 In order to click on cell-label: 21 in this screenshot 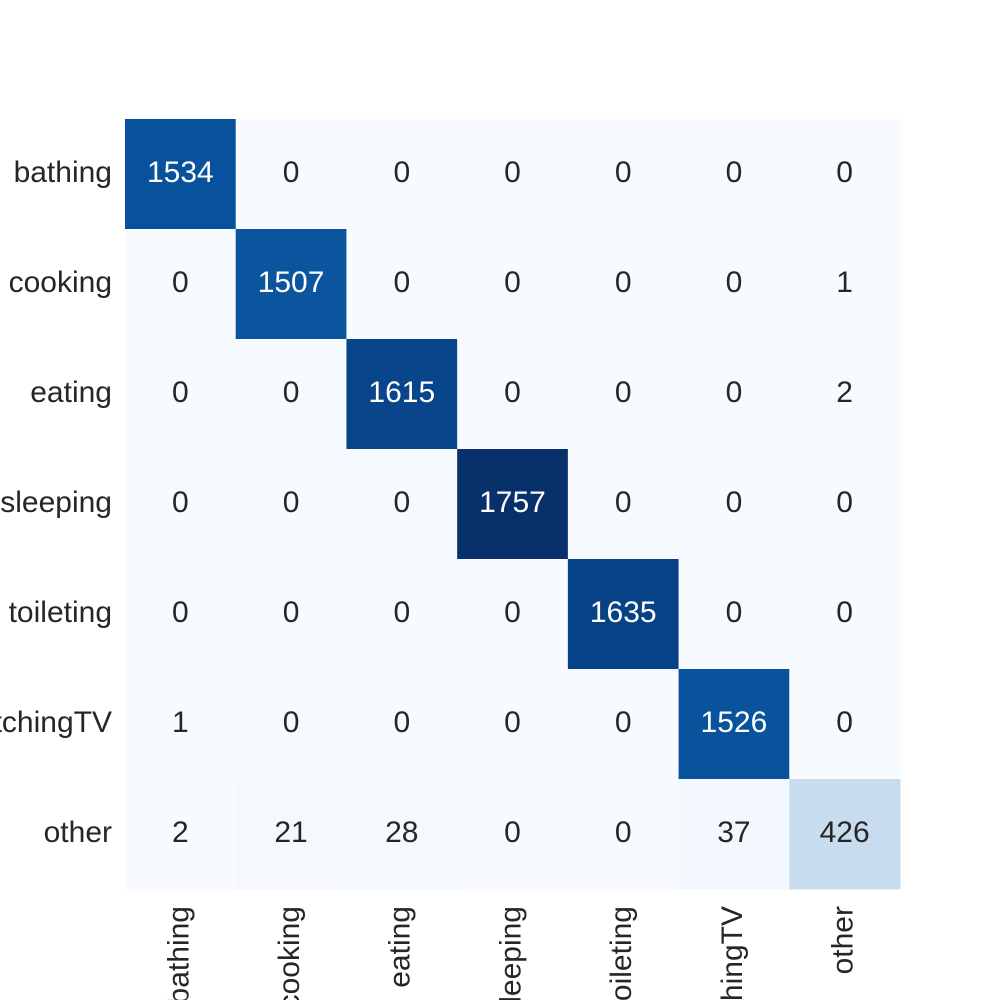, I will do `click(290, 832)`.